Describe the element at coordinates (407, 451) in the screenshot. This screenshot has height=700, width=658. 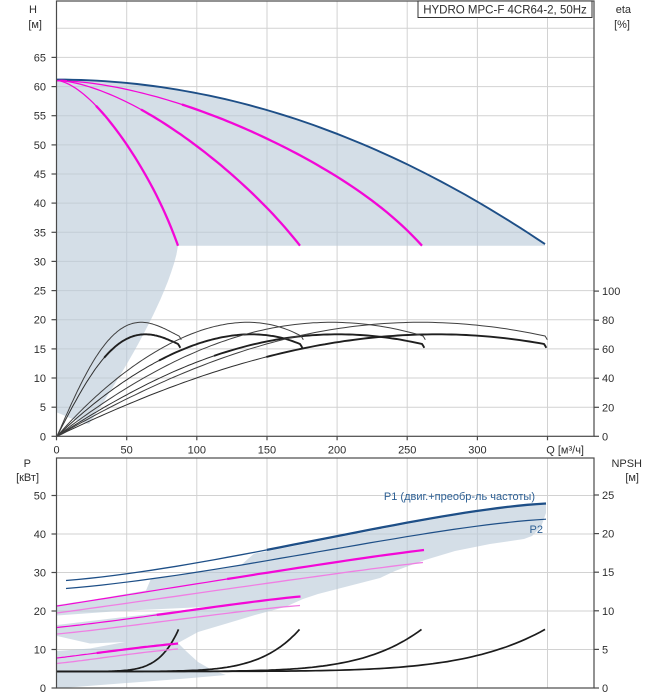
I see `svg-text: 250` at that location.